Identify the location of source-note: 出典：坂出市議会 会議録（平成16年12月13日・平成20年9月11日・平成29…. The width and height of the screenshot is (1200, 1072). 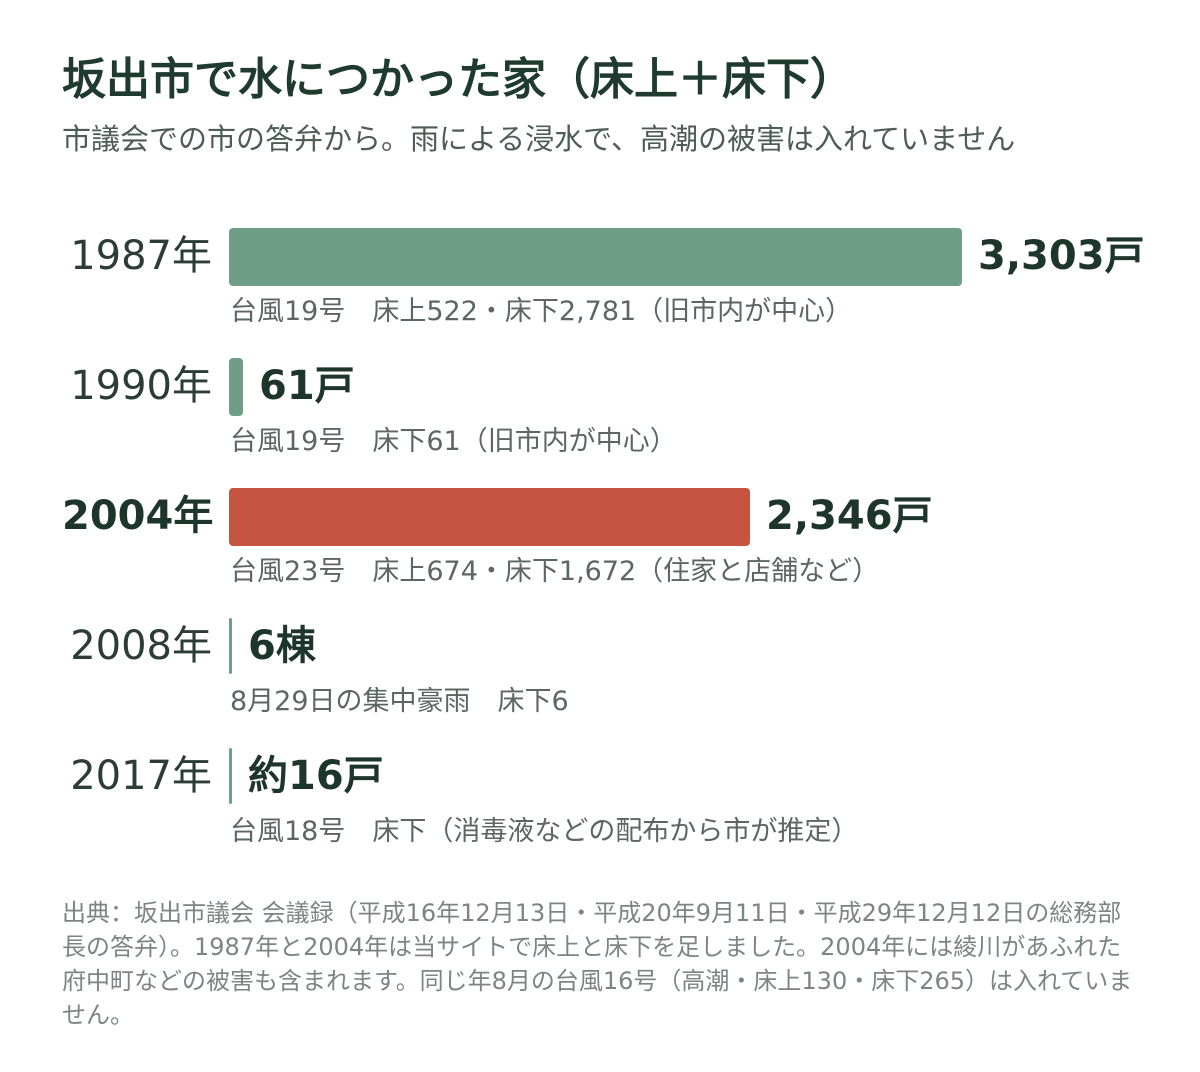
(597, 964).